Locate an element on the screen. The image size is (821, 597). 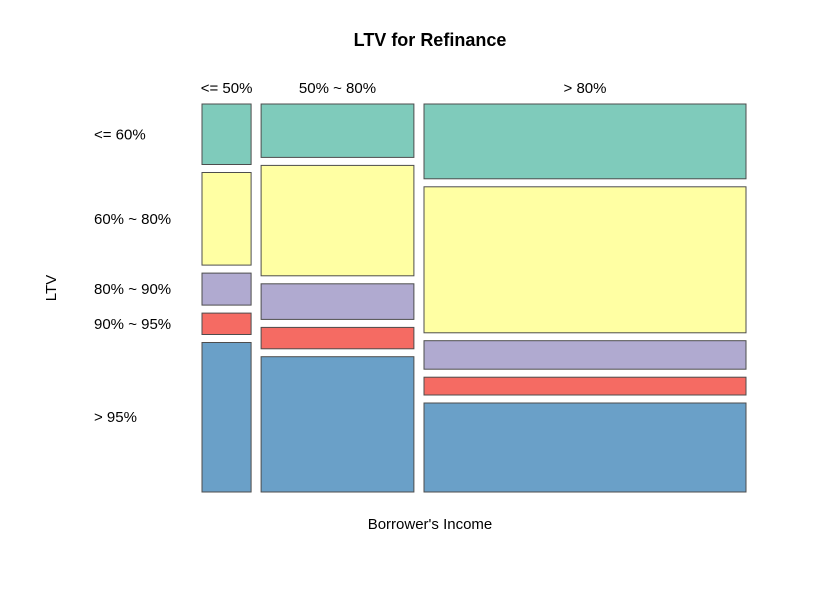
x-axis-label: Borrower's Income is located at coordinates (430, 524).